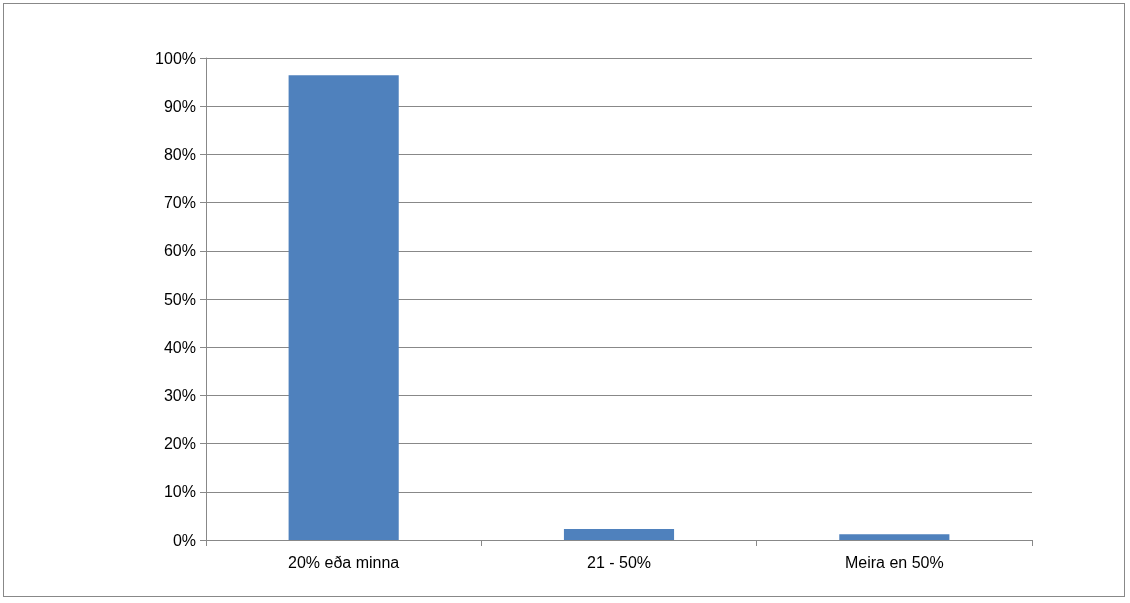  I want to click on y-tick-label: 60%, so click(179, 251).